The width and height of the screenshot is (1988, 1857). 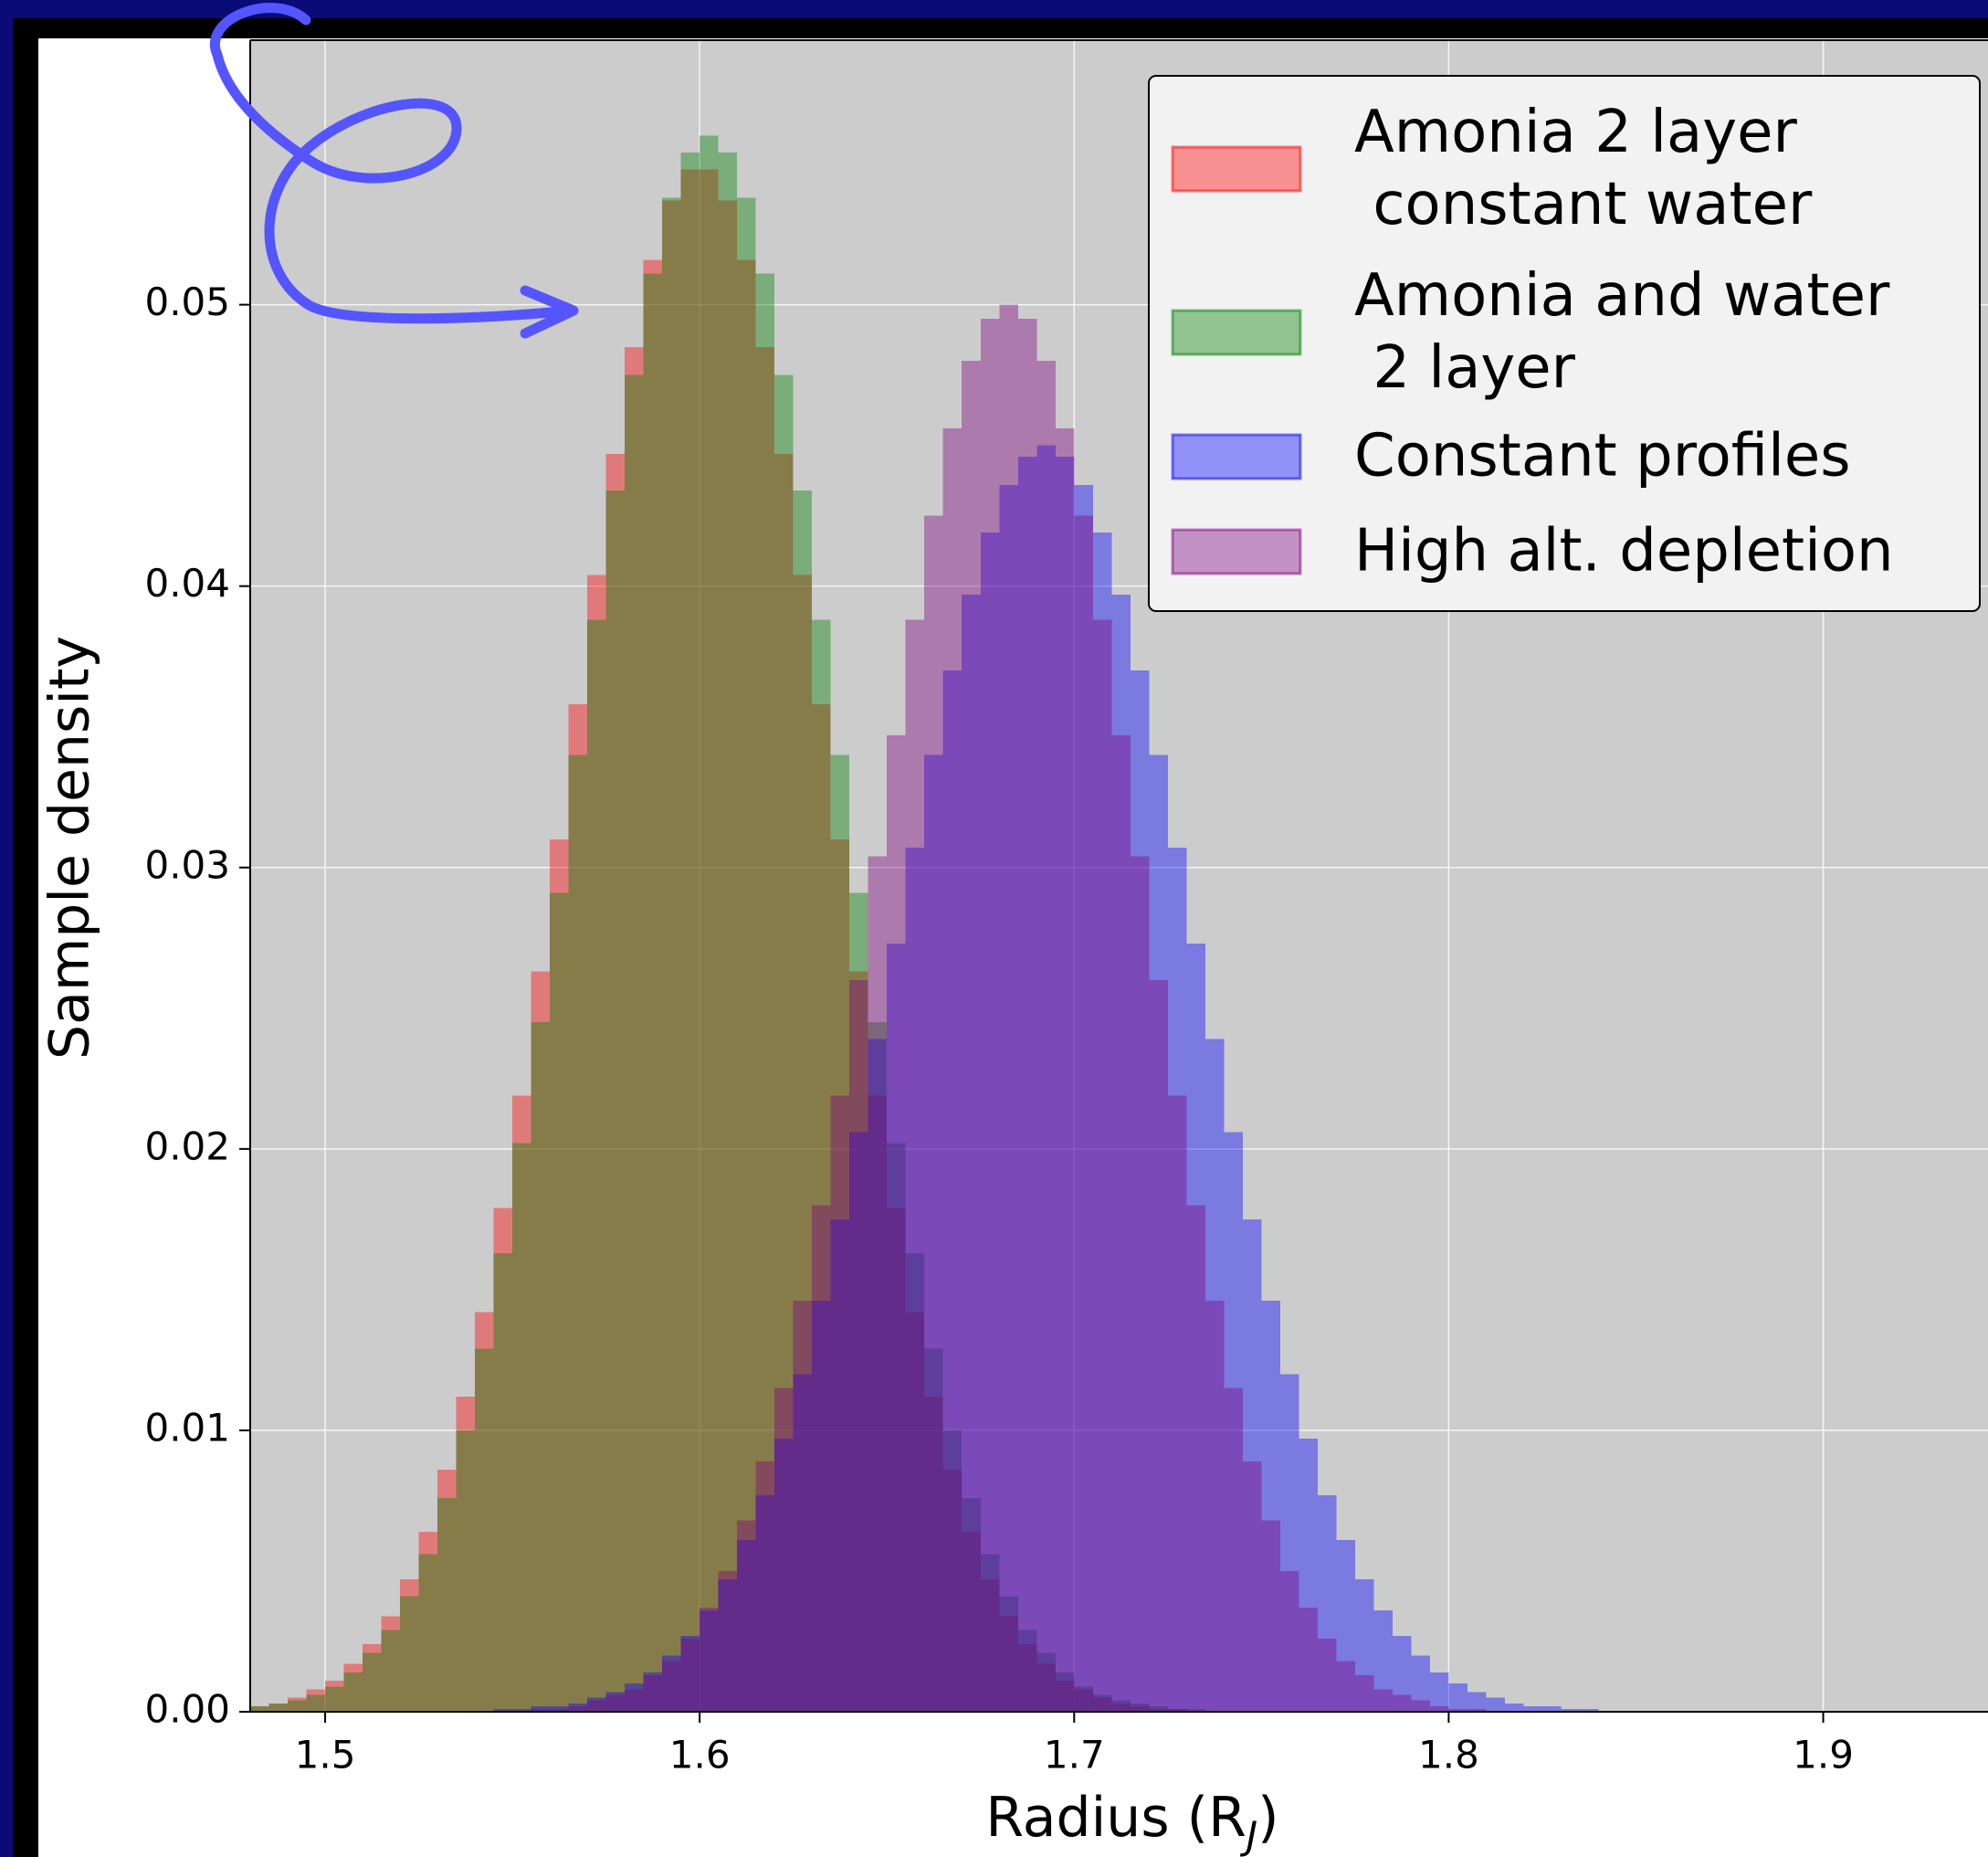 What do you see at coordinates (1602, 456) in the screenshot?
I see `legend-label: Constant profiles` at bounding box center [1602, 456].